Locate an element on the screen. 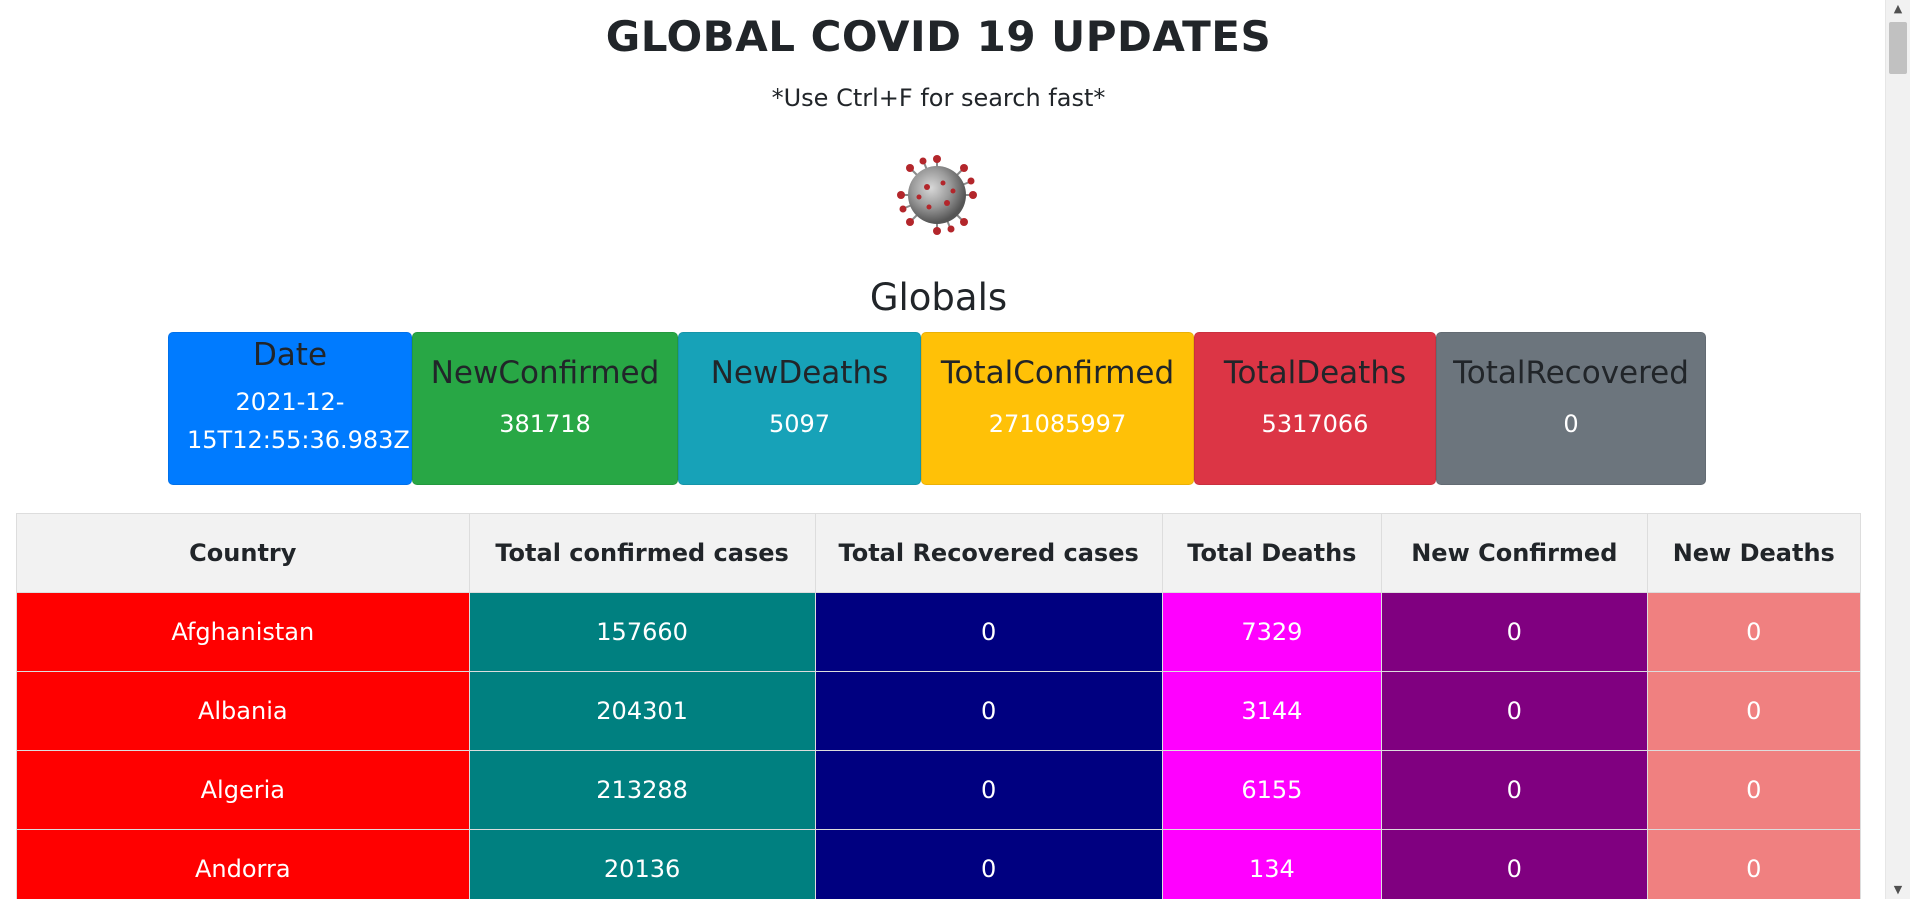 The height and width of the screenshot is (899, 1910). cell-total-deaths: 7329 is located at coordinates (1272, 632).